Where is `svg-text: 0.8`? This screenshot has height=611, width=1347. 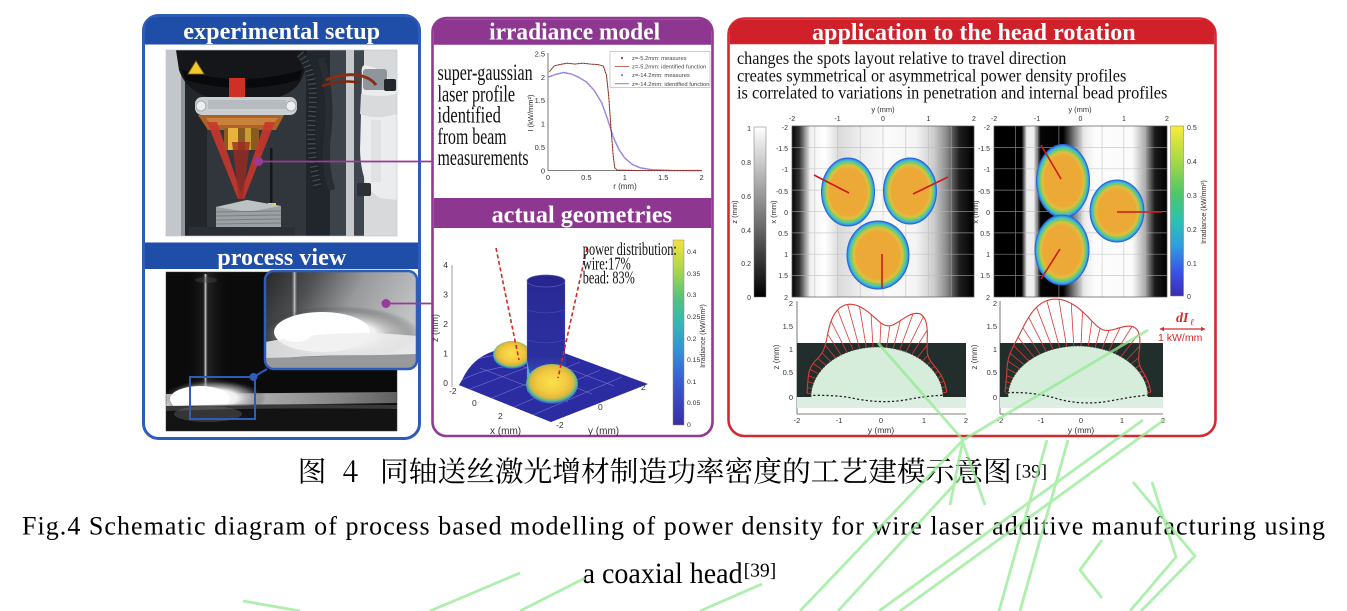 svg-text: 0.8 is located at coordinates (746, 163).